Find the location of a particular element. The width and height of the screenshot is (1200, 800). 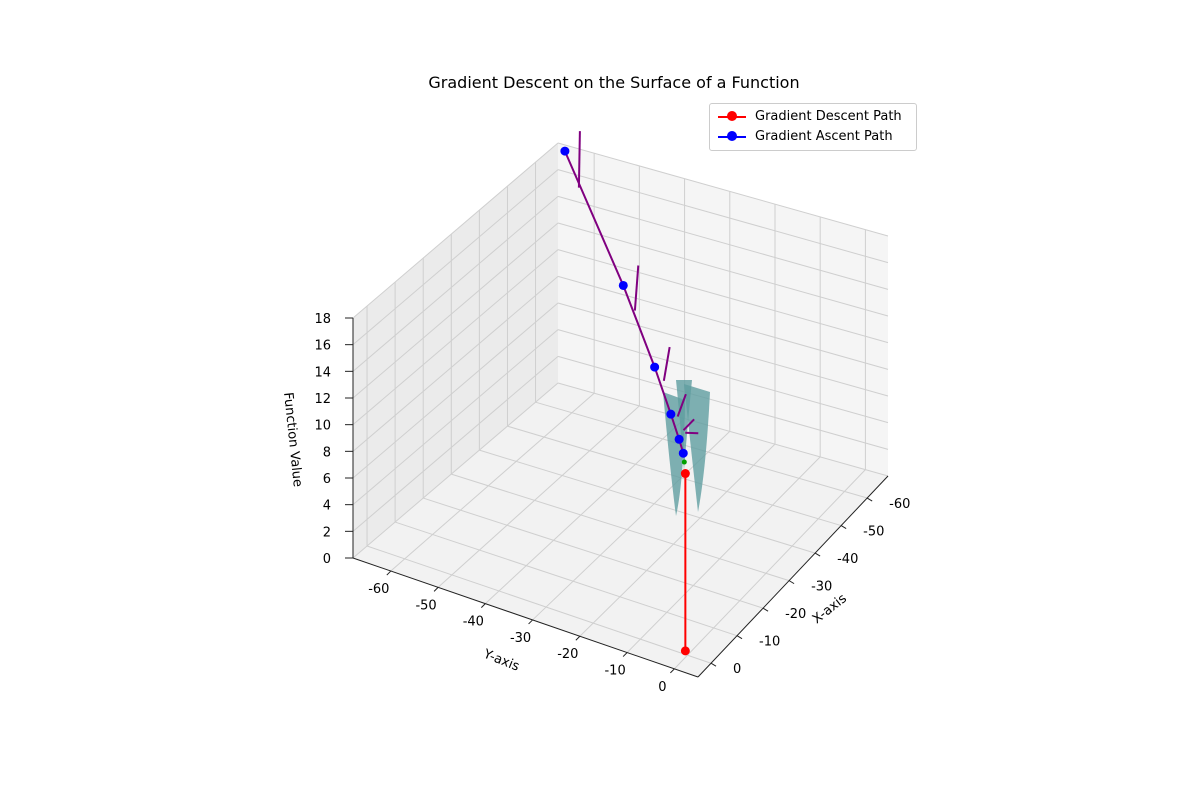

z-tick-label: 12 is located at coordinates (322, 399).